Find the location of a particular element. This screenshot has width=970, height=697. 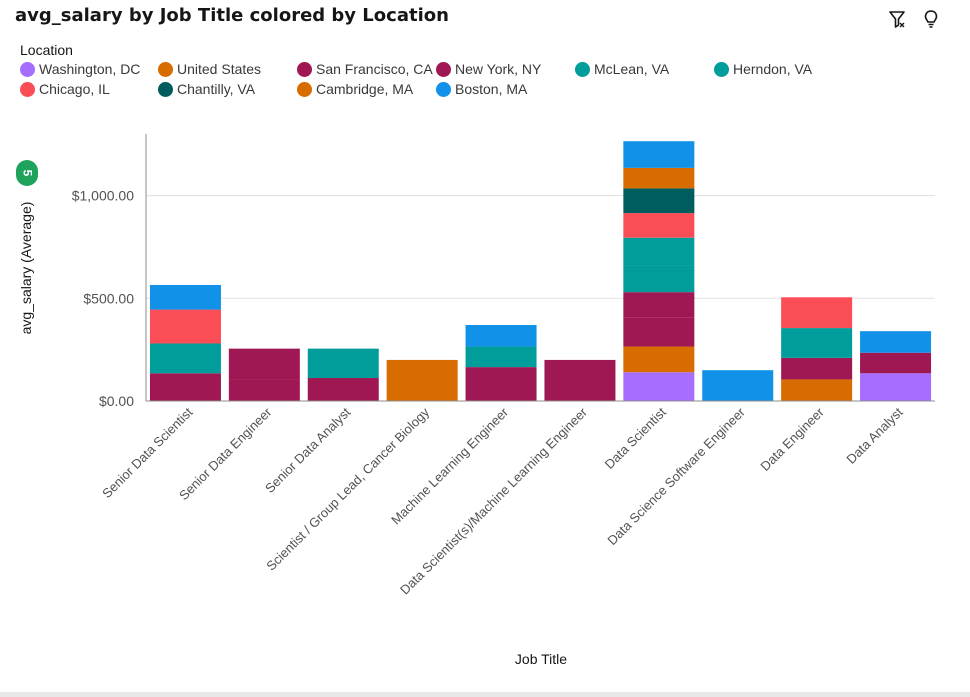

legend-label: Boston, MA is located at coordinates (491, 89).